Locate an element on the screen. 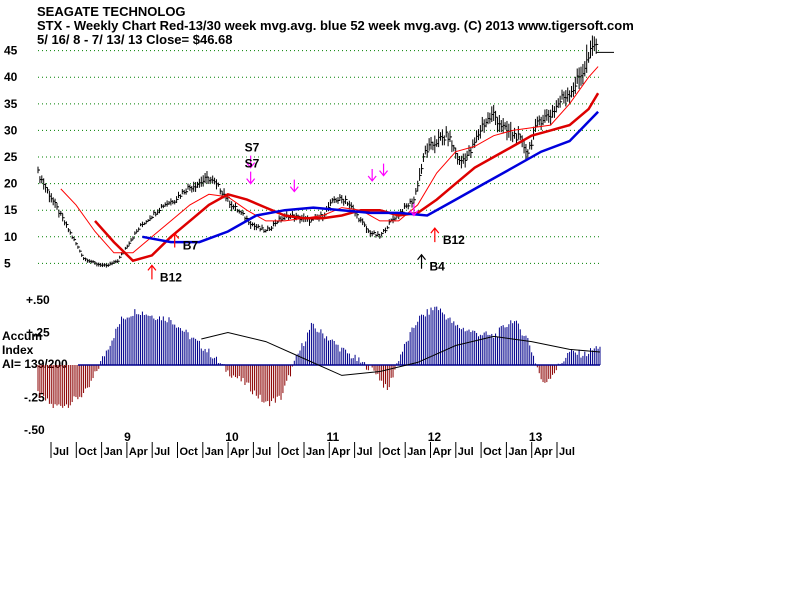  price-axis-ticks: 5 10 15 20 25 30 35 40 45 is located at coordinates (11, 157).